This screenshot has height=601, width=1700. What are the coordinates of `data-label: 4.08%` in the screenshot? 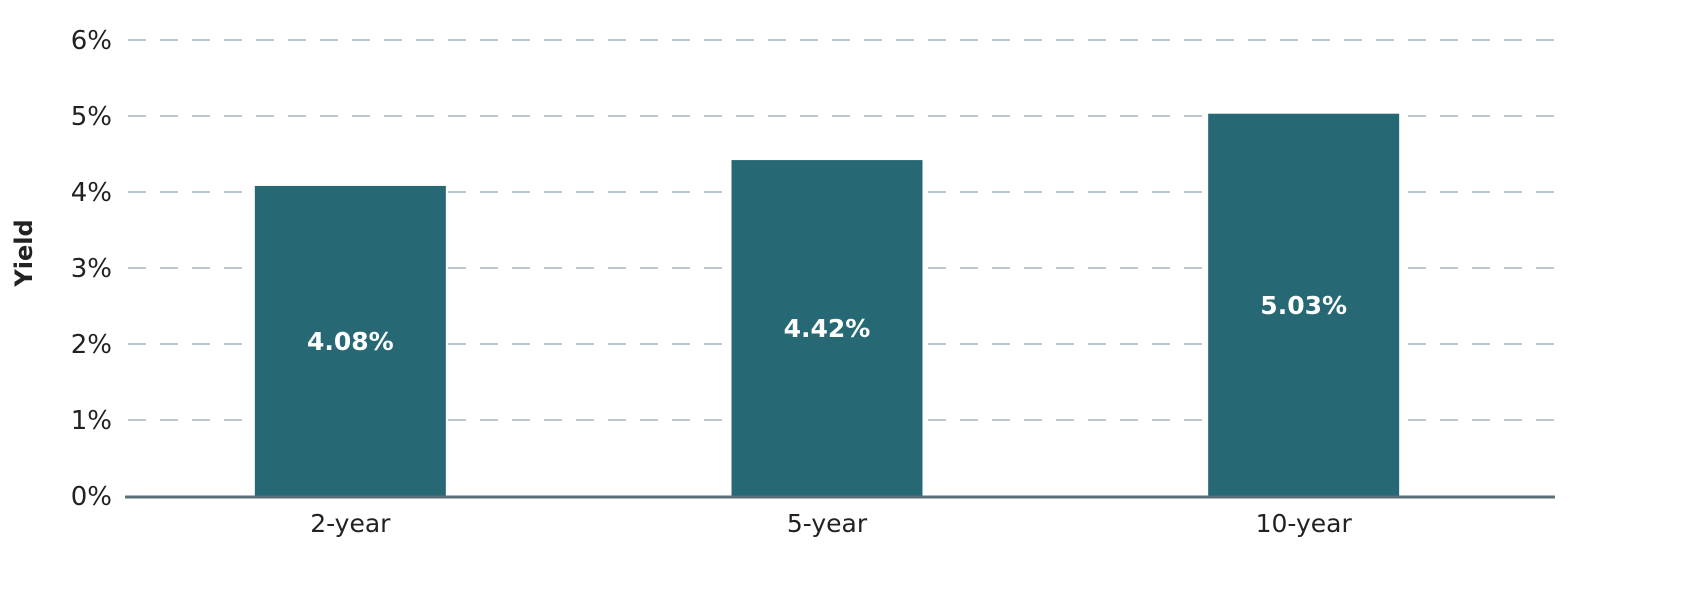 It's located at (350, 341).